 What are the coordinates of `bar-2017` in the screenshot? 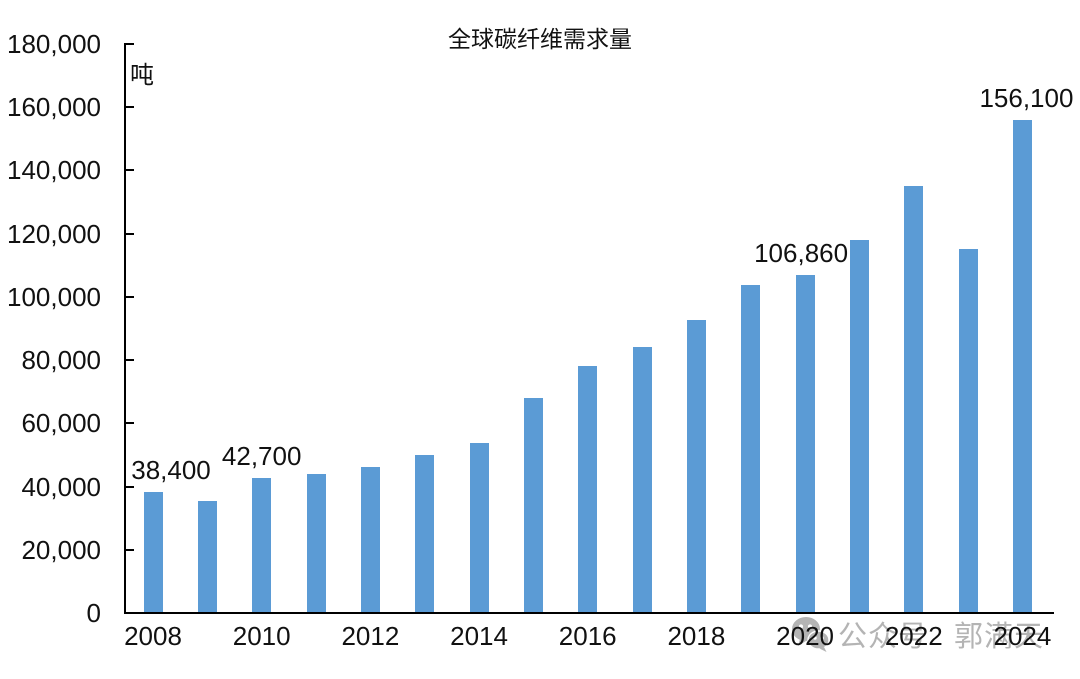 It's located at (642, 479).